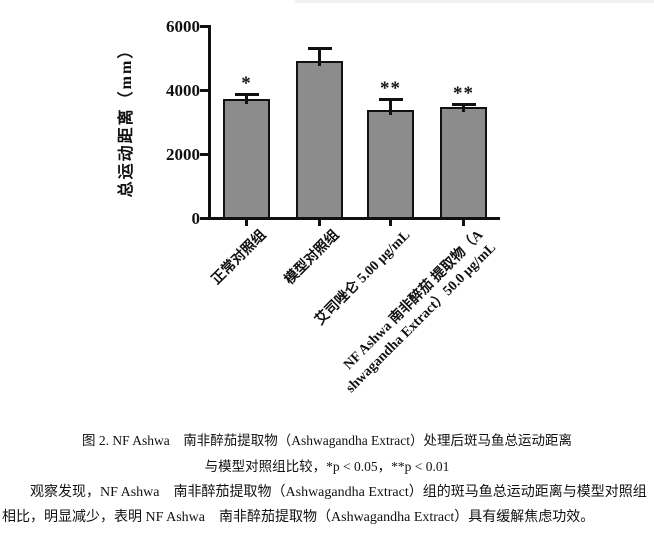 This screenshot has height=536, width=654. What do you see at coordinates (209, 122) in the screenshot?
I see `y-axis-line` at bounding box center [209, 122].